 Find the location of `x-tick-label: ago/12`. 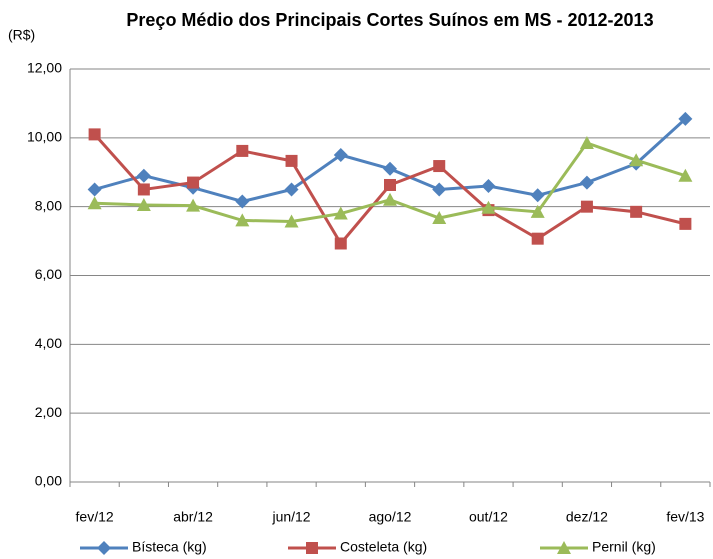

x-tick-label: ago/12 is located at coordinates (390, 517).